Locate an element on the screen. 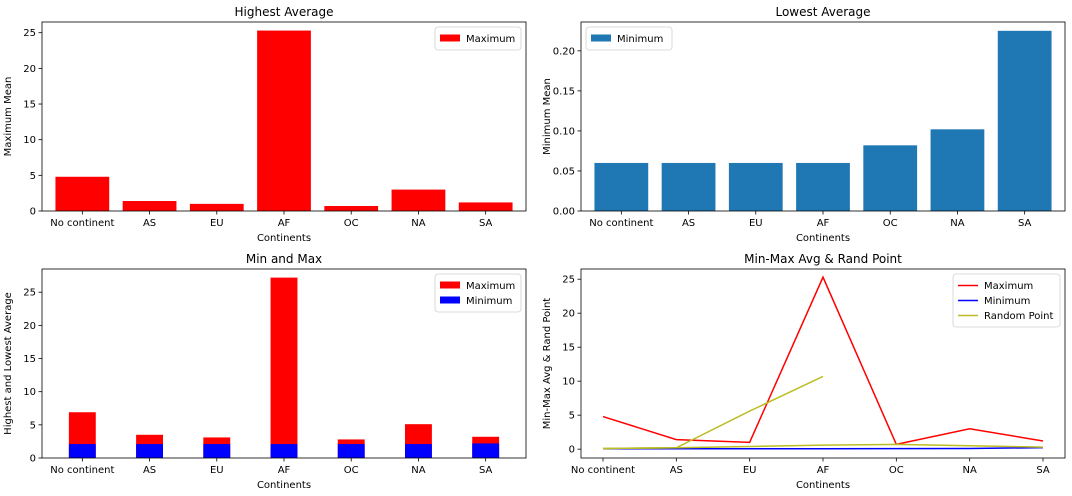 This screenshot has height=496, width=1072. chart-title: Min and Max is located at coordinates (284, 259).